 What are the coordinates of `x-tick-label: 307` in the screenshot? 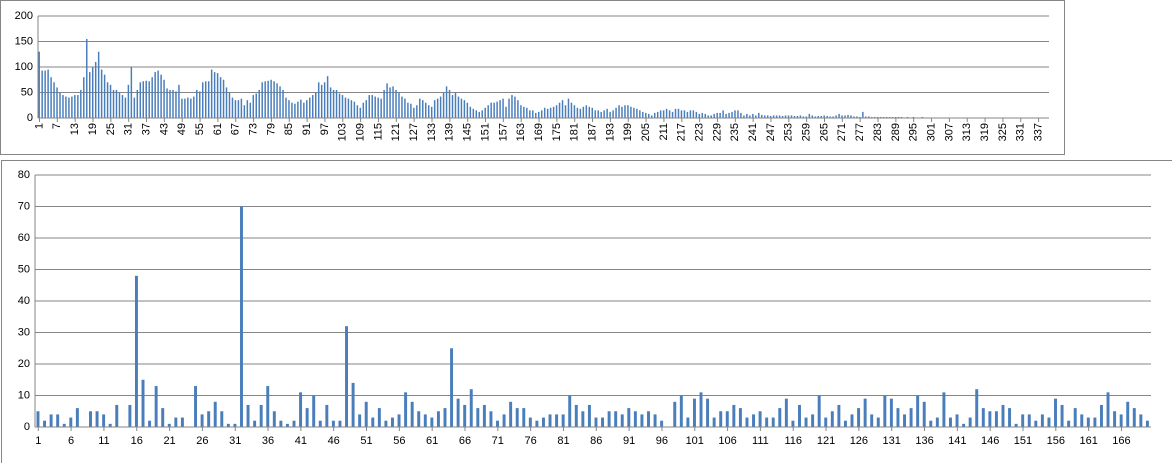 It's located at (949, 132).